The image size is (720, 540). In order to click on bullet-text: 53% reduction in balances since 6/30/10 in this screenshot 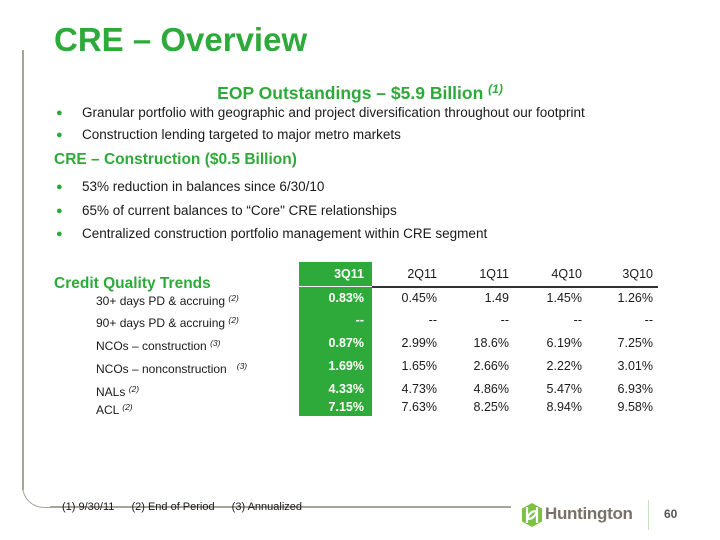, I will do `click(203, 186)`.